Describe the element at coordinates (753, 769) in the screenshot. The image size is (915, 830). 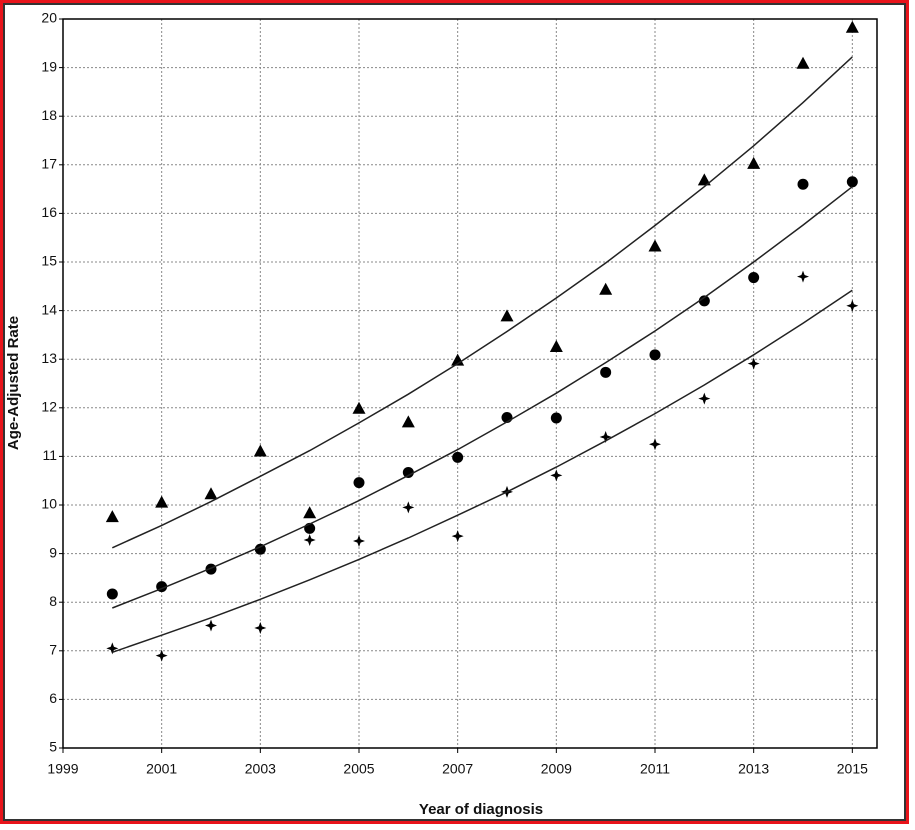
I see `x-tick-label: 2013` at that location.